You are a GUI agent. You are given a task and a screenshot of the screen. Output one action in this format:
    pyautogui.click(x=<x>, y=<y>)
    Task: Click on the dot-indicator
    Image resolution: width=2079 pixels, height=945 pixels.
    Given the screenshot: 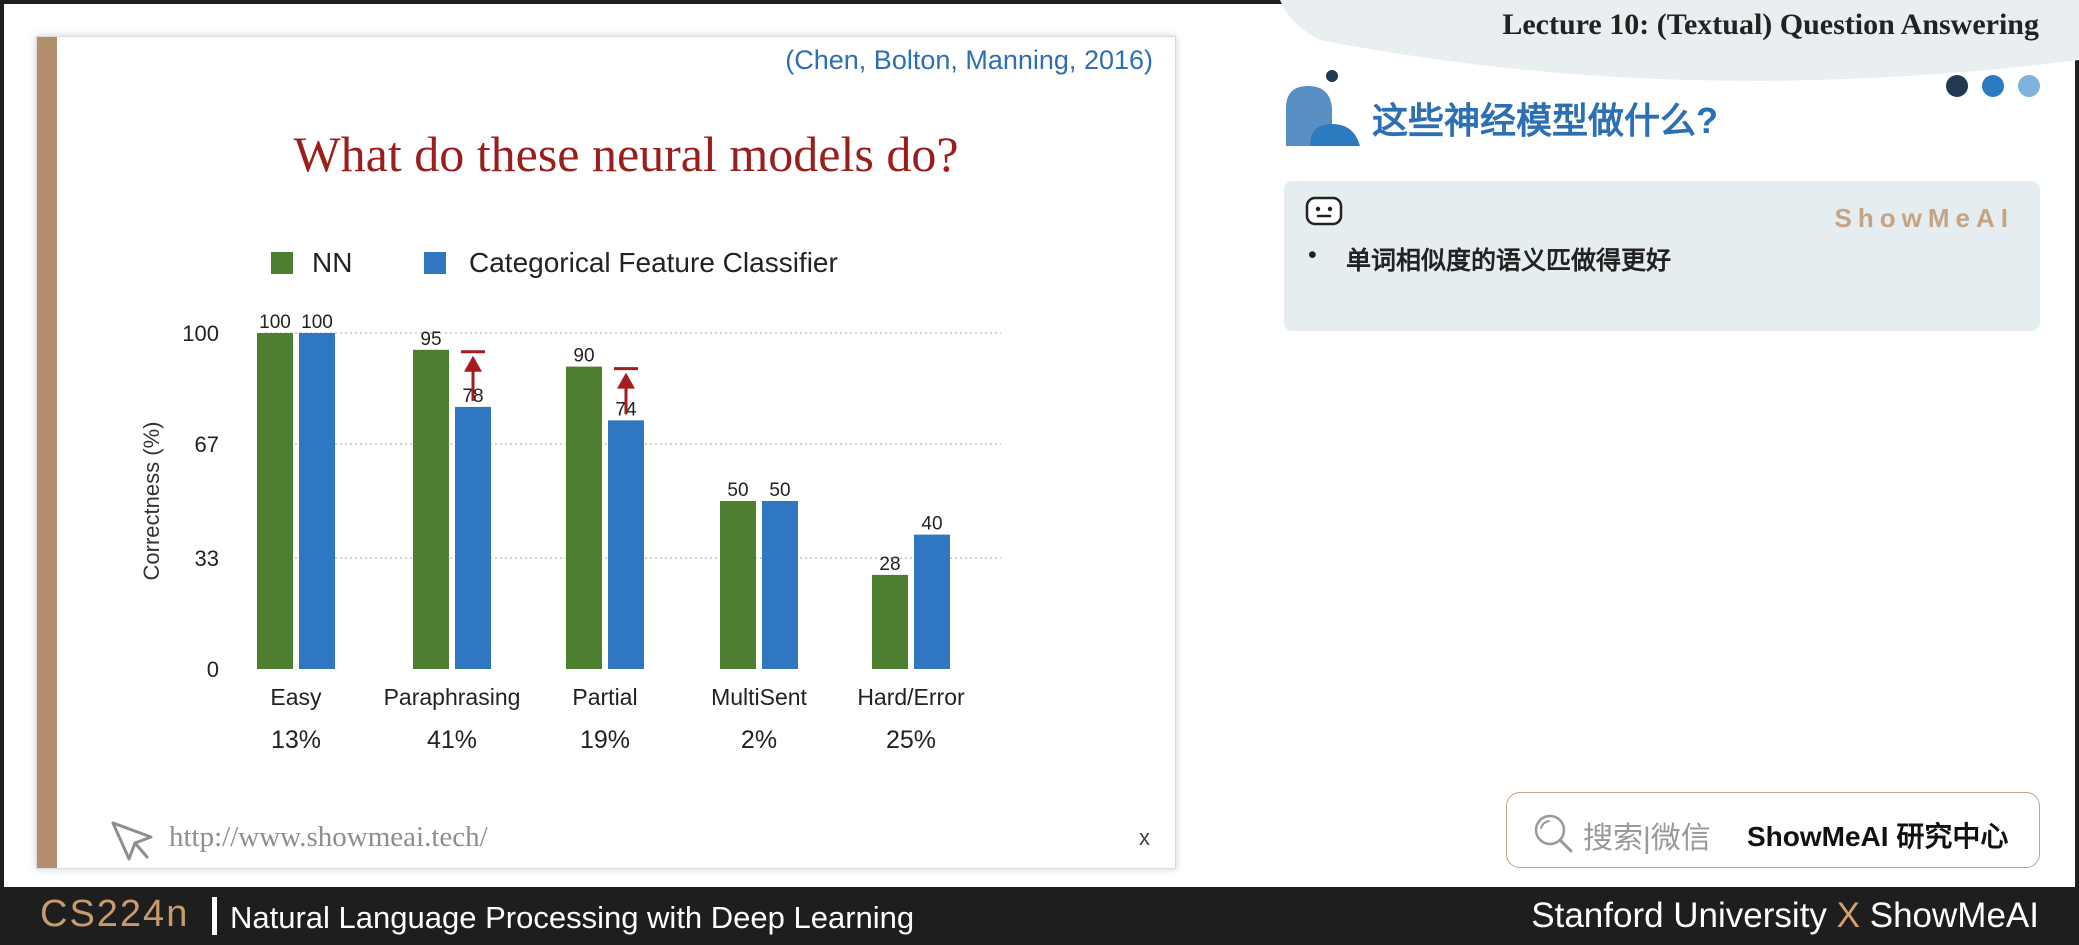 What is the action you would take?
    pyautogui.click(x=1993, y=86)
    